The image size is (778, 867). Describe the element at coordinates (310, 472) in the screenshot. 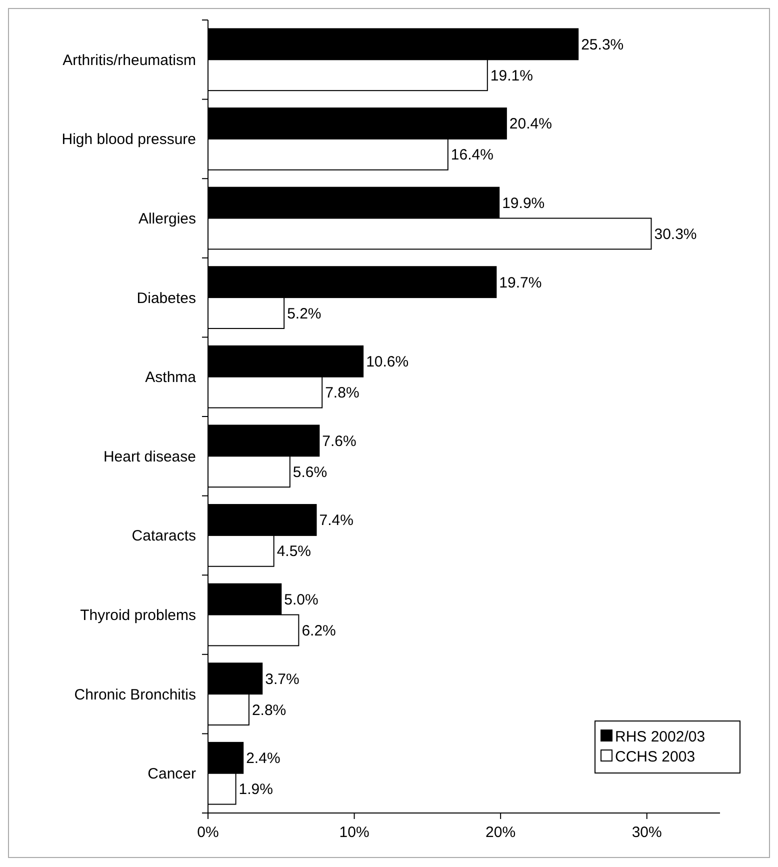

I see `data-label: 5.6%` at that location.